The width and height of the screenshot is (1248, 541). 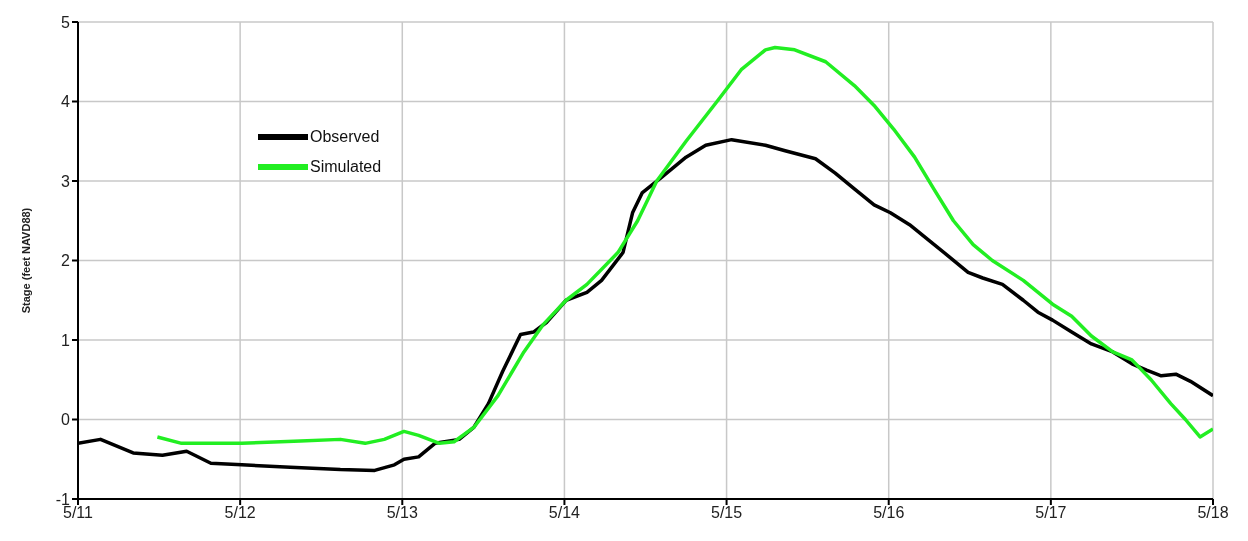 What do you see at coordinates (66, 181) in the screenshot?
I see `y-tick-label: 3` at bounding box center [66, 181].